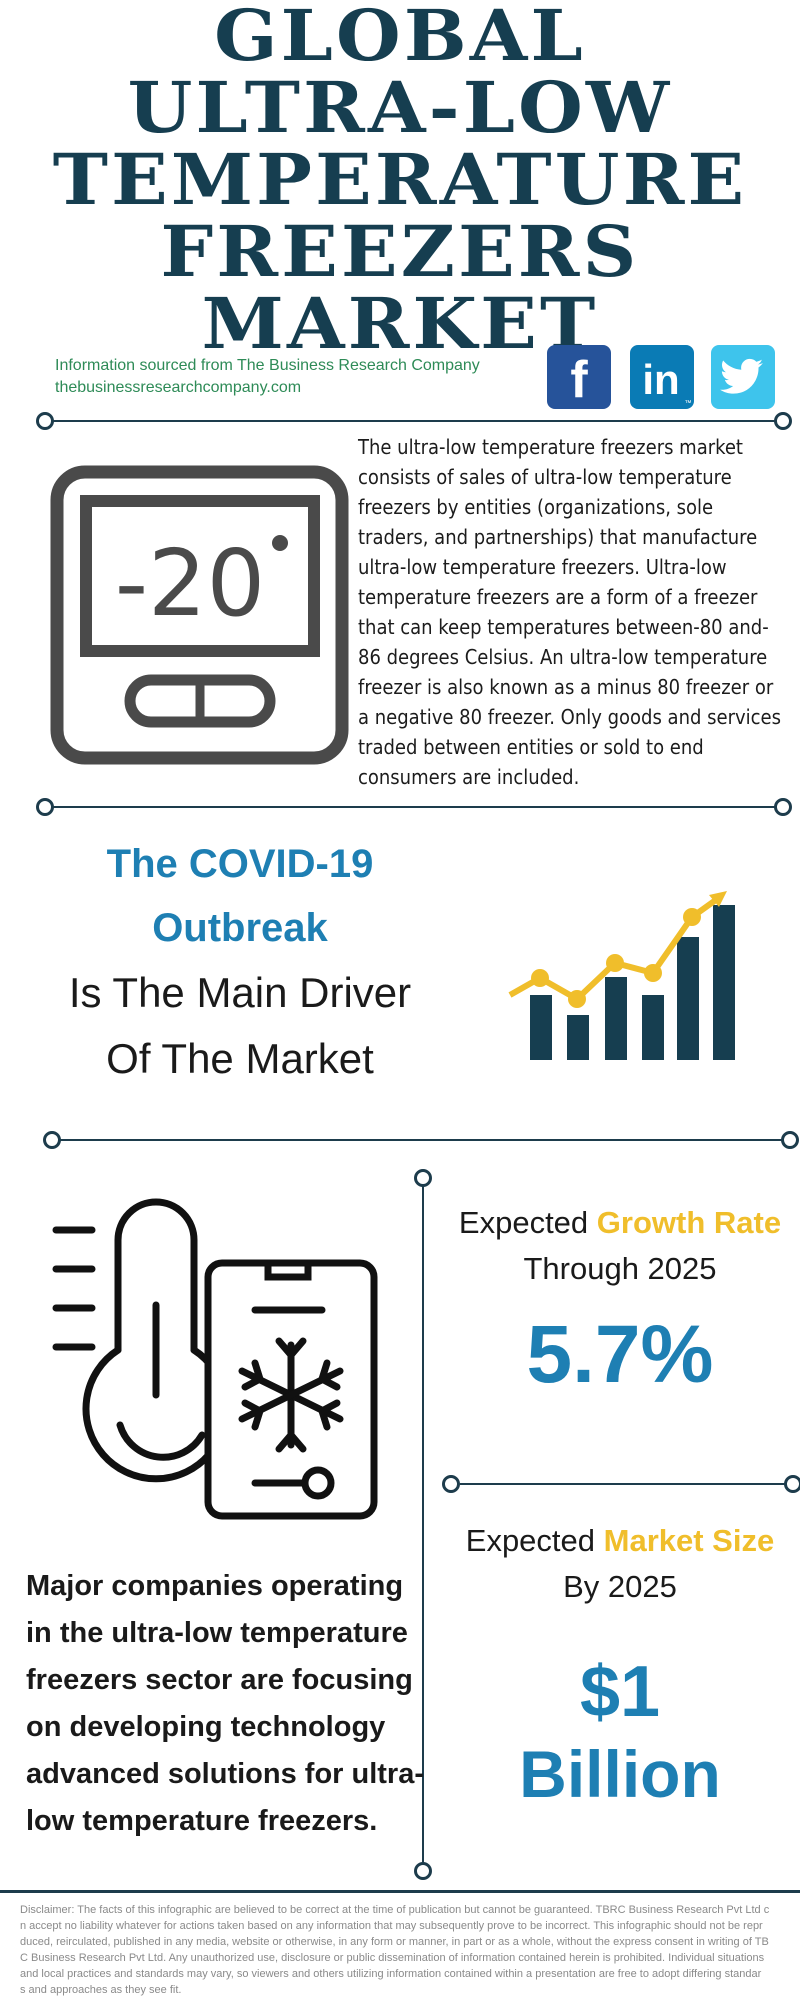 Image resolution: width=800 pixels, height=2000 pixels. I want to click on divider-2-dot-left, so click(45, 807).